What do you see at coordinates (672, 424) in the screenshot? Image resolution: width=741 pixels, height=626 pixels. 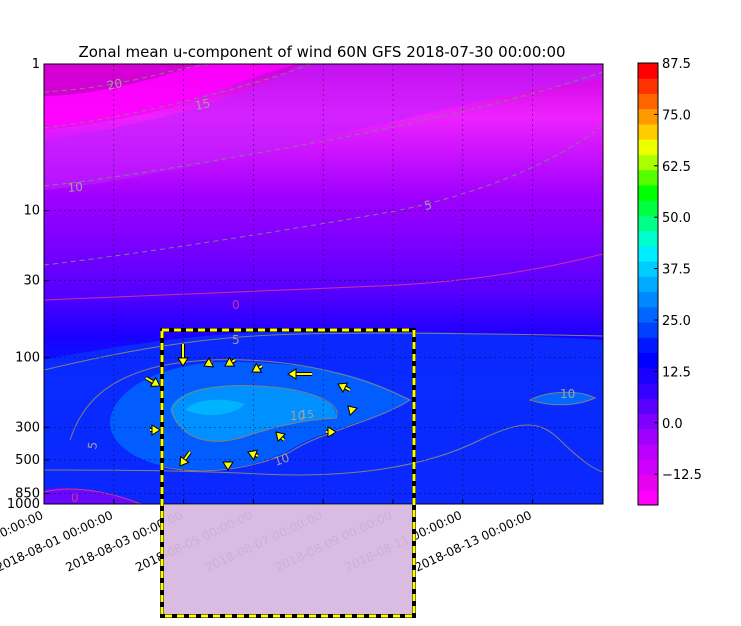 I see `colorbar-tick-label: 0.0` at bounding box center [672, 424].